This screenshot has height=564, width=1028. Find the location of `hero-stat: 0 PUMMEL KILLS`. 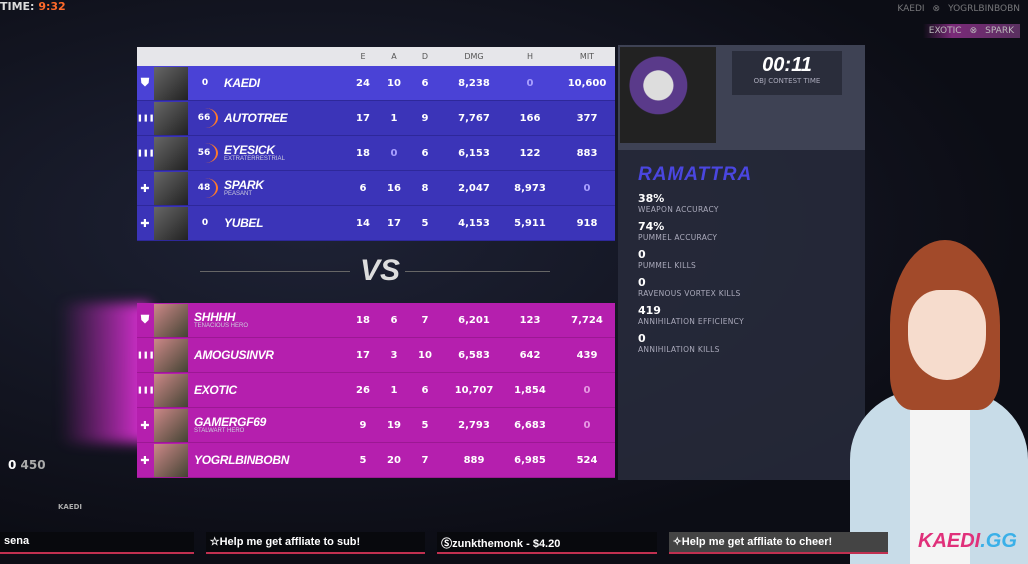

hero-stat: 0 PUMMEL KILLS is located at coordinates (751, 259).